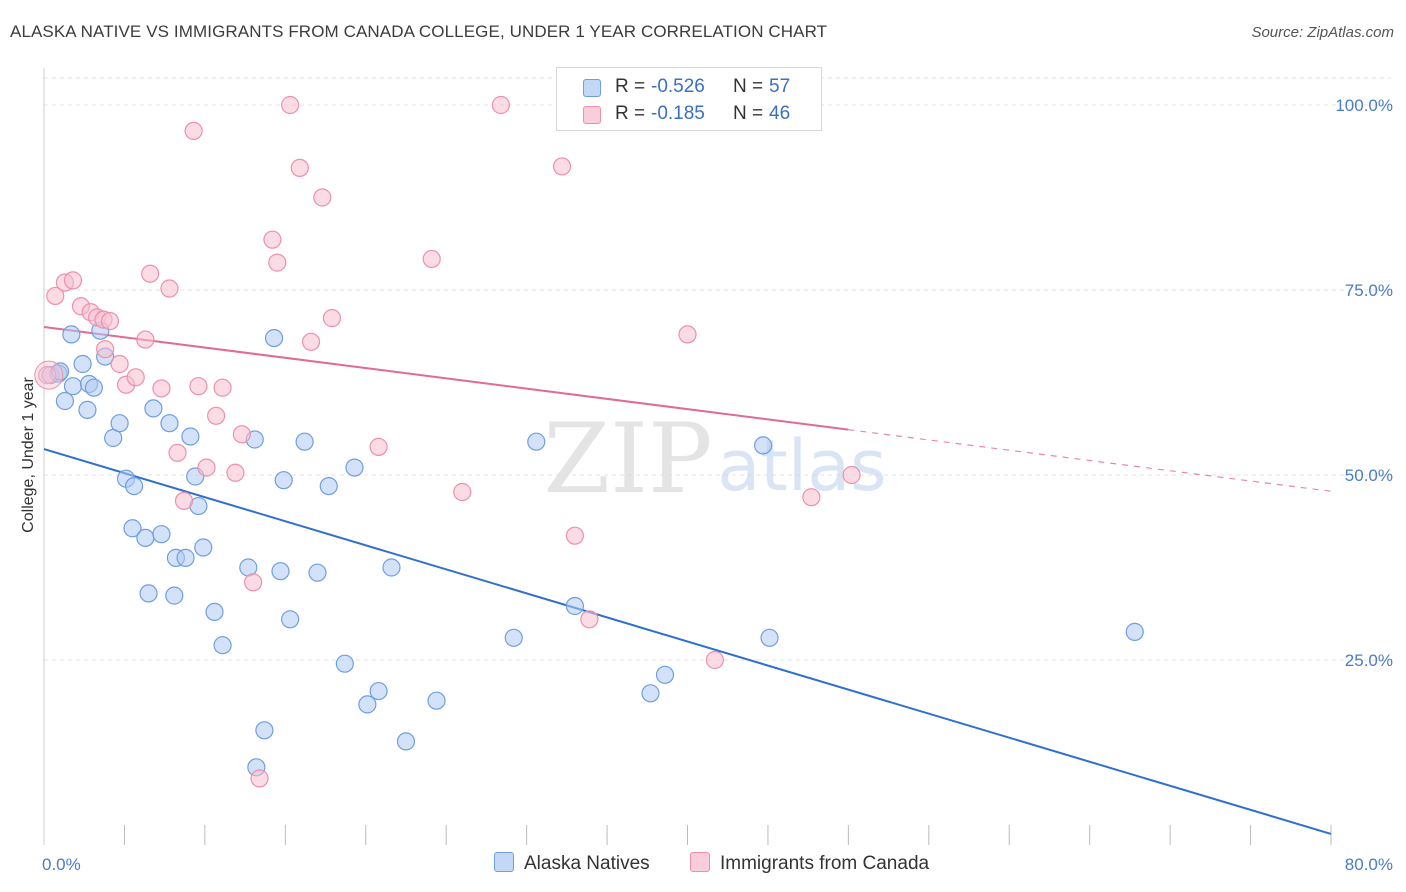 The width and height of the screenshot is (1406, 892). I want to click on y-tick-label: 75.0%, so click(1369, 290).